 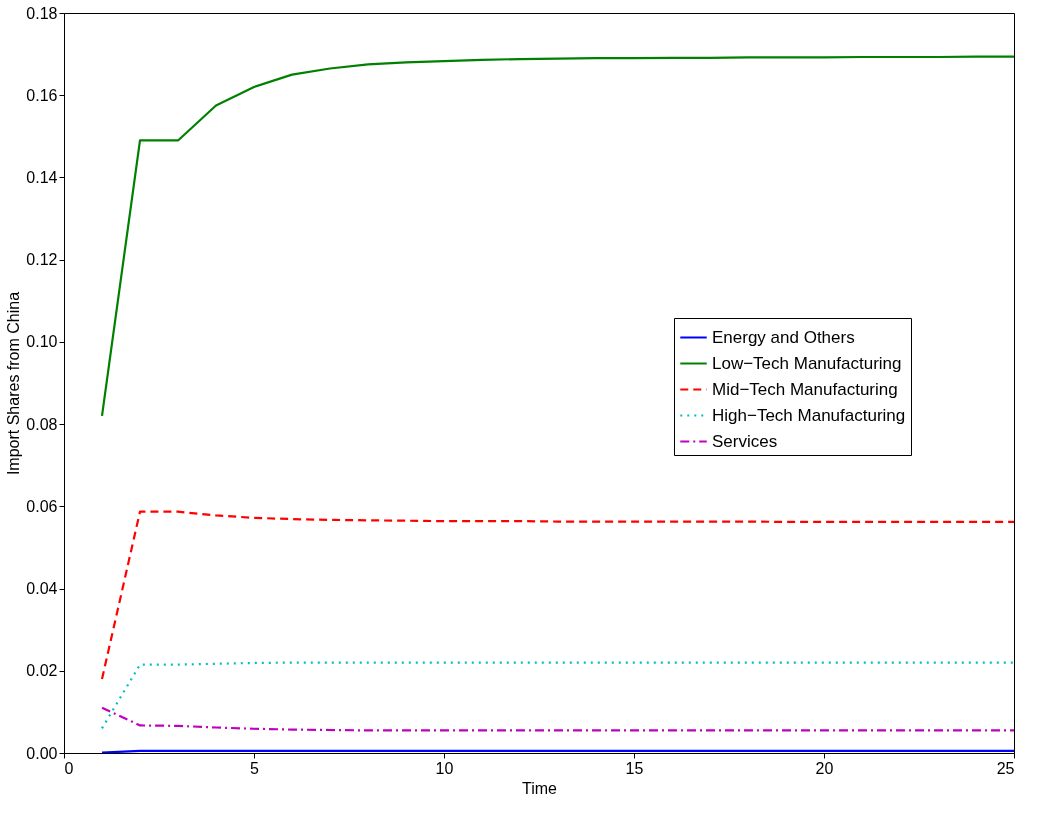 What do you see at coordinates (42, 342) in the screenshot?
I see `y-tick-label: 0.10` at bounding box center [42, 342].